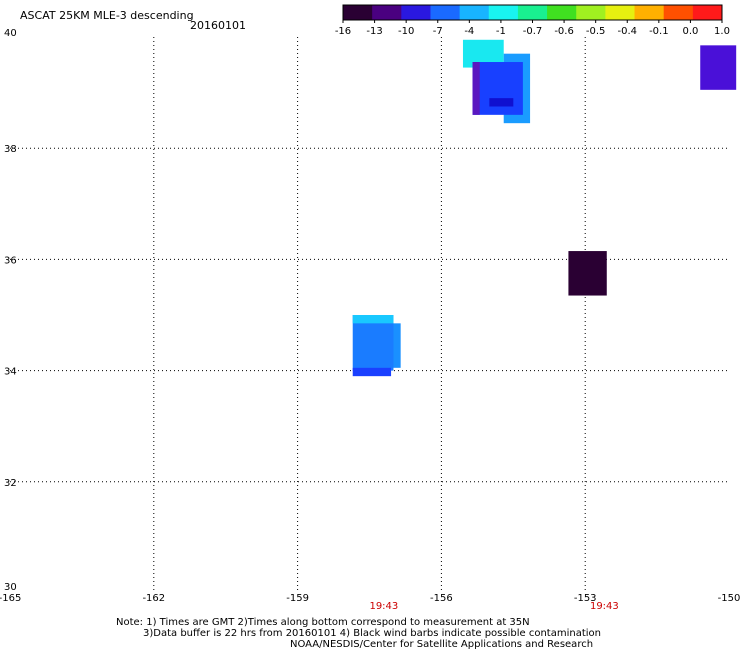 The height and width of the screenshot is (651, 740). I want to click on color-scale-label: -4, so click(469, 31).